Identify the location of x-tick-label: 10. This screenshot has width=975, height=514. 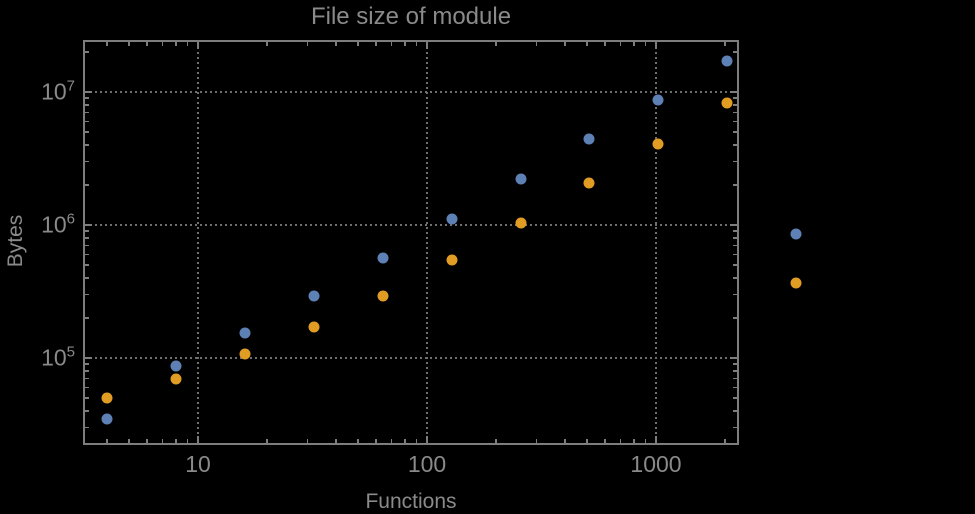
(198, 464).